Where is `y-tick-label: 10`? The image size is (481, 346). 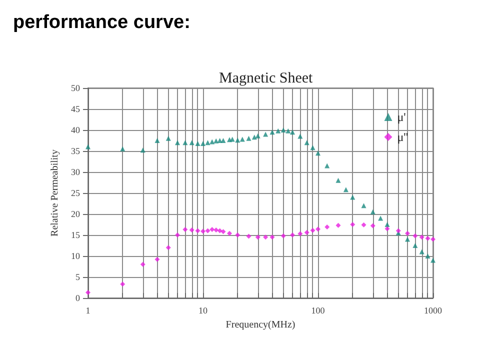 y-tick-label: 10 is located at coordinates (75, 256).